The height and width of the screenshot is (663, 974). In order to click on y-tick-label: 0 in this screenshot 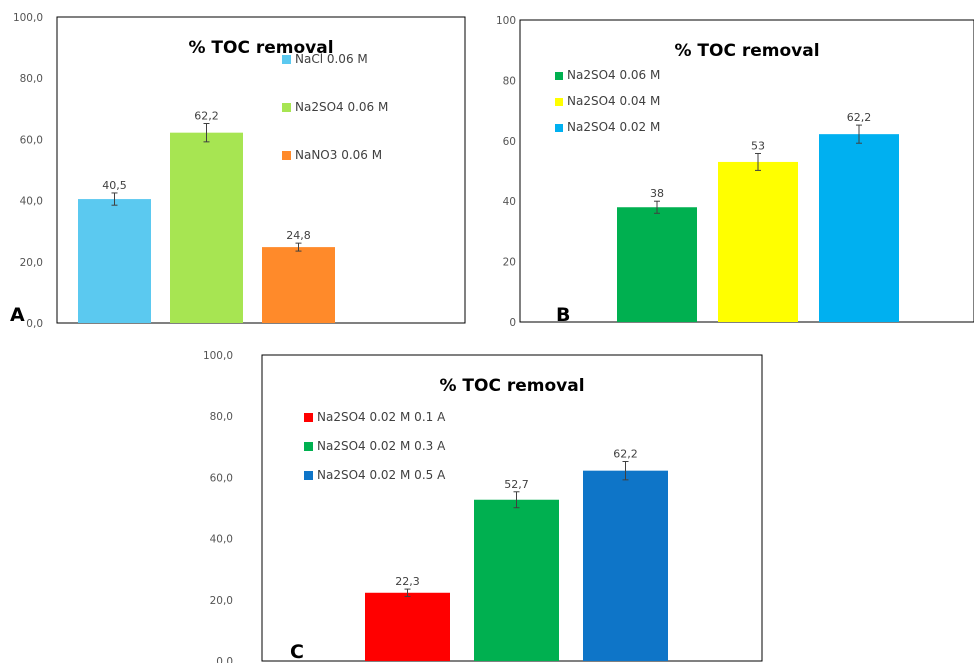, I will do `click(512, 323)`.